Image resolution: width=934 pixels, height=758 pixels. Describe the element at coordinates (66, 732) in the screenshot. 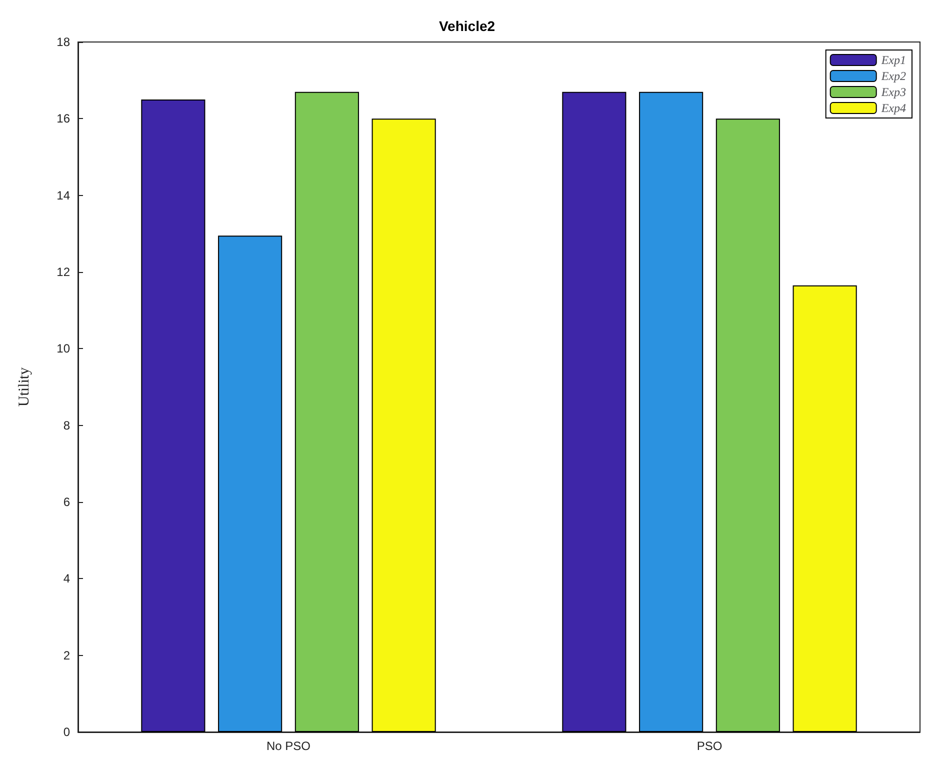

I see `y-tick-label: 0` at that location.